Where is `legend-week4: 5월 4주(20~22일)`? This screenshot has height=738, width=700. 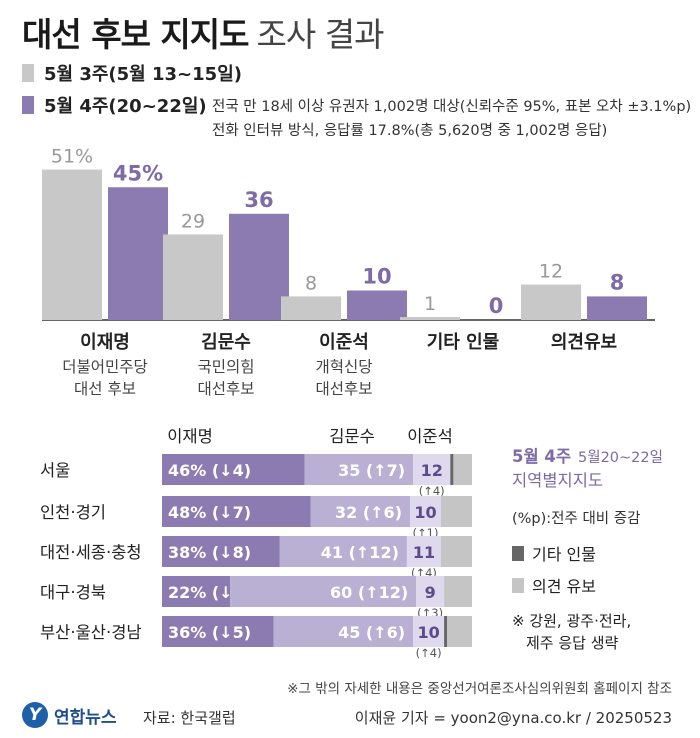
legend-week4: 5월 4주(20~22일) is located at coordinates (114, 105).